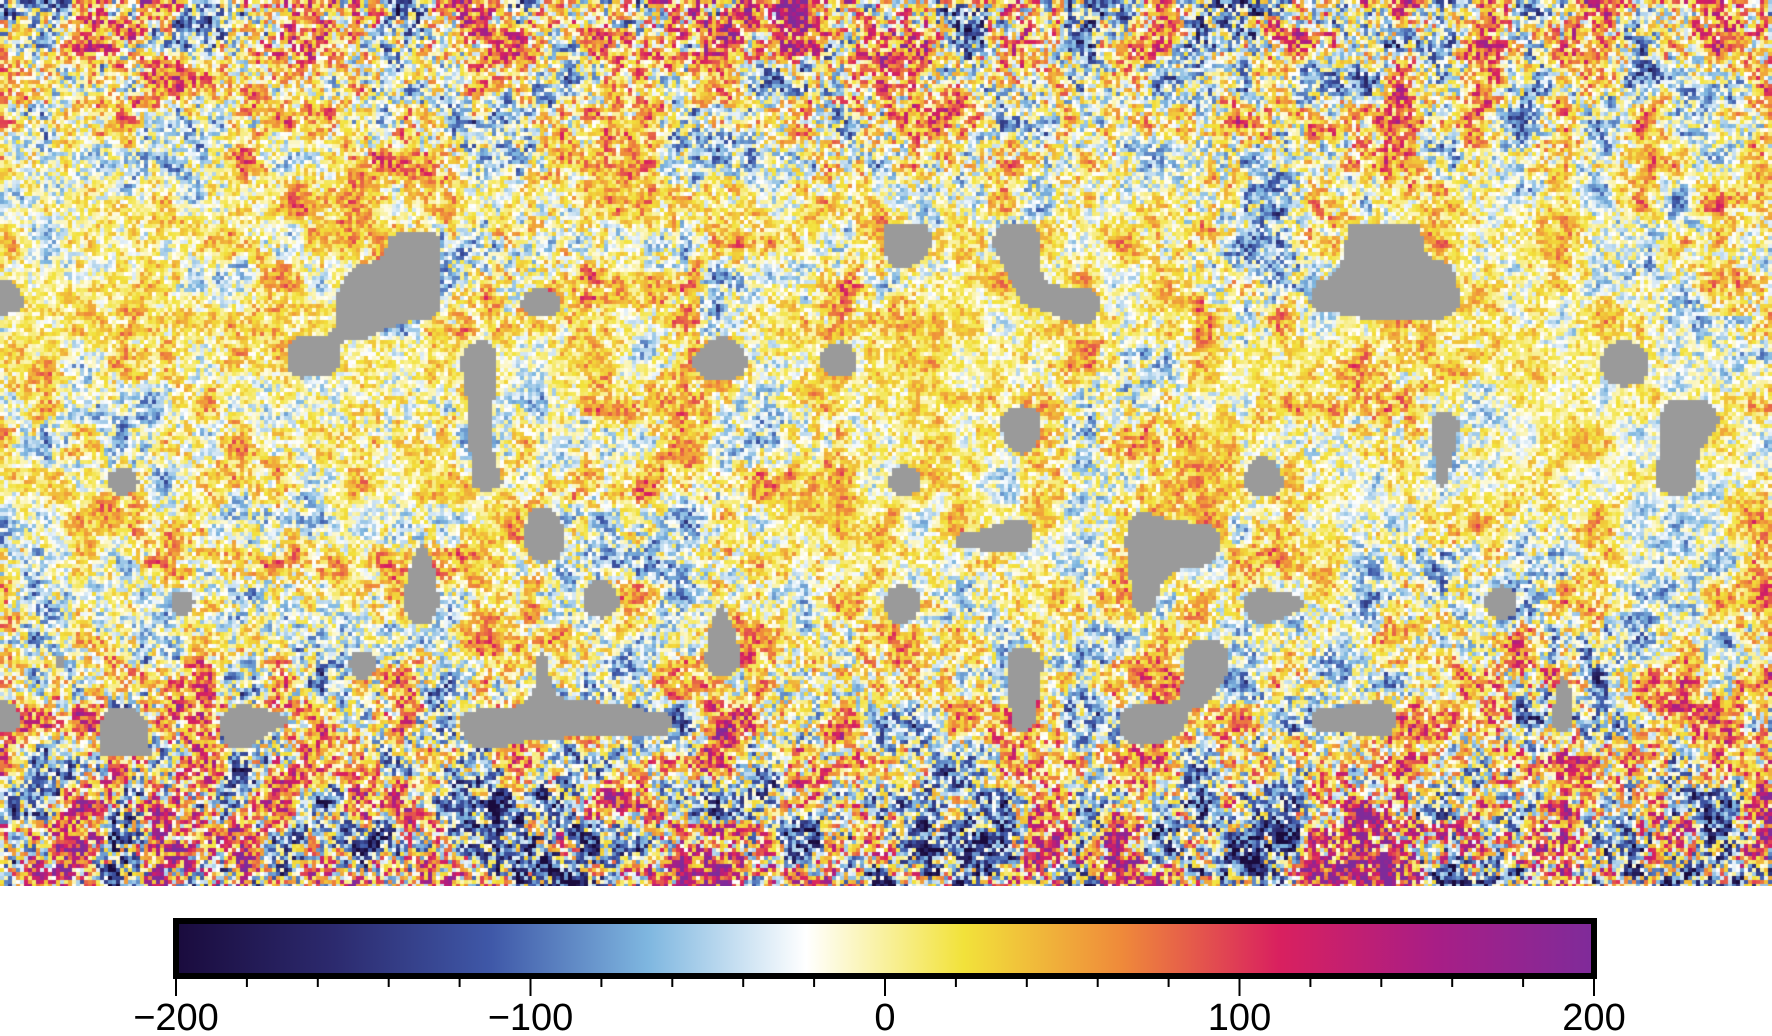 This screenshot has width=1772, height=1036. Describe the element at coordinates (176, 1016) in the screenshot. I see `colorbar-tick-label: −200` at that location.